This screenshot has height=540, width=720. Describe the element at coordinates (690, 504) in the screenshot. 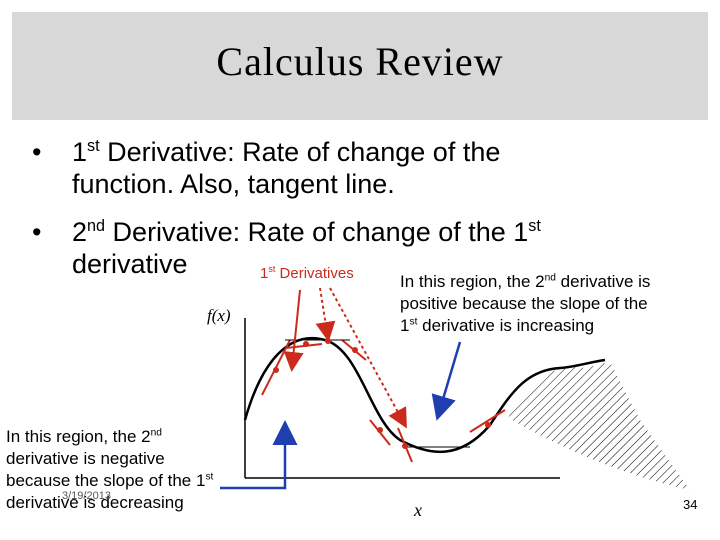

I see `page-number: 34` at that location.